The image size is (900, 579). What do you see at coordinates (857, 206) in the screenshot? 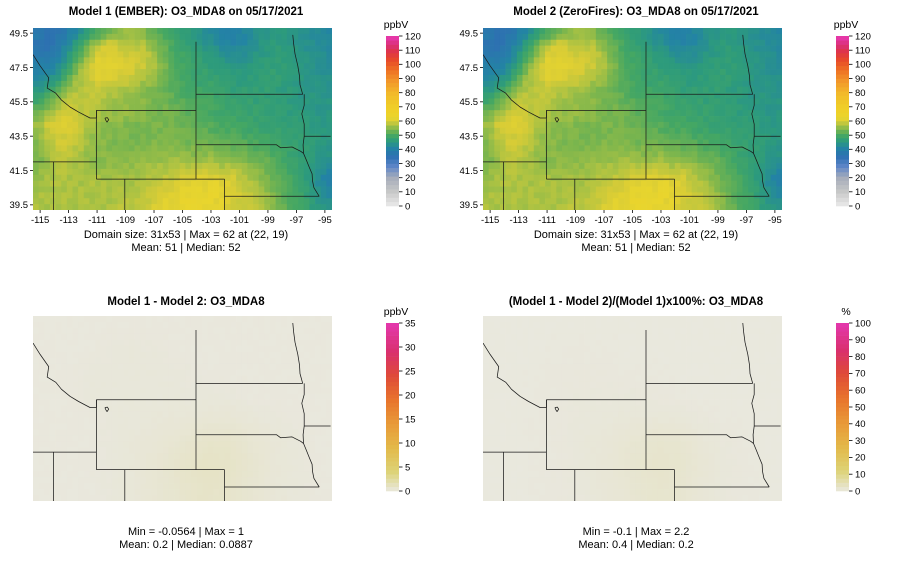
I see `svg-text: 0` at bounding box center [857, 206].